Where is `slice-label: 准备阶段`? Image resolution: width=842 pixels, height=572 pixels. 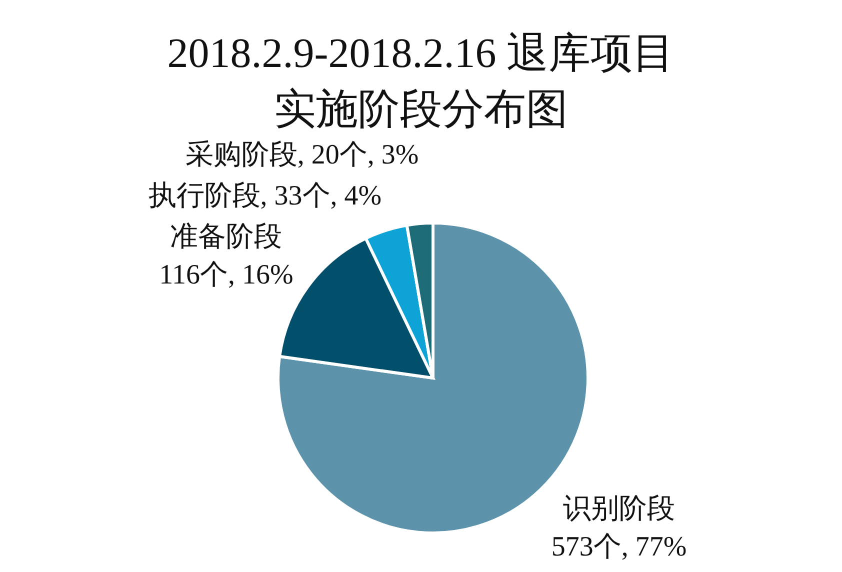
slice-label: 准备阶段 is located at coordinates (226, 236).